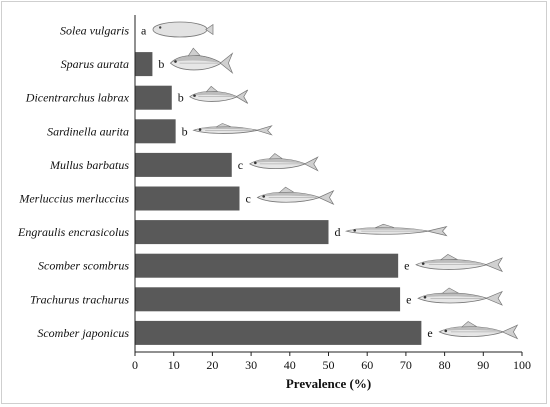 The height and width of the screenshot is (407, 550). I want to click on x-tick-label: 20, so click(212, 365).